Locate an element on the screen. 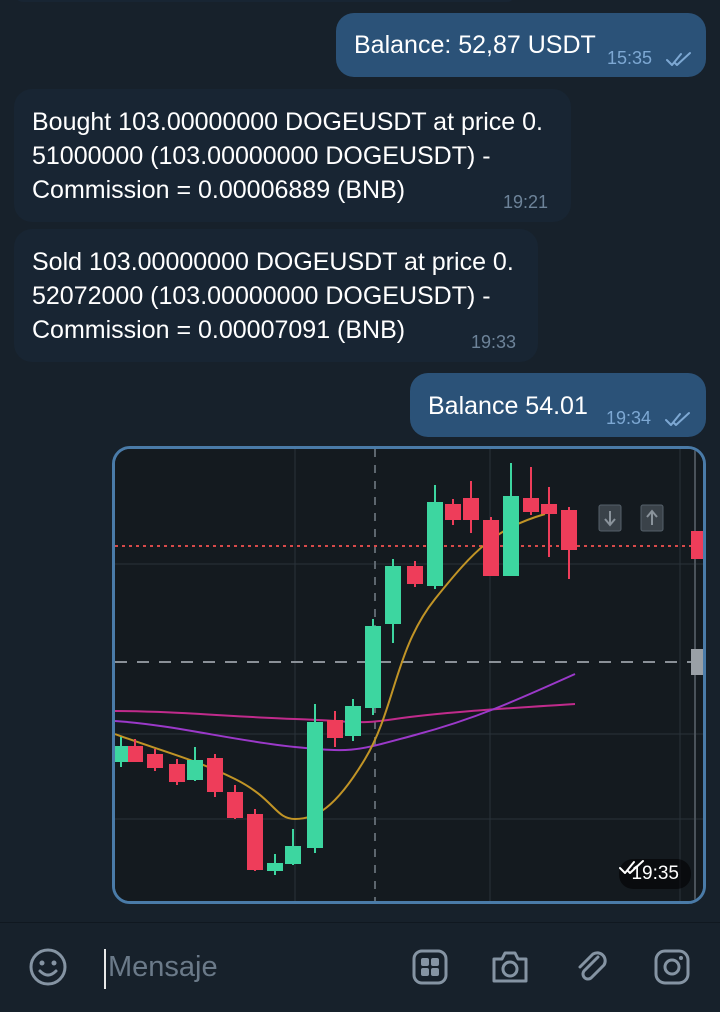  photo-time-text: 19:35 is located at coordinates (655, 873).